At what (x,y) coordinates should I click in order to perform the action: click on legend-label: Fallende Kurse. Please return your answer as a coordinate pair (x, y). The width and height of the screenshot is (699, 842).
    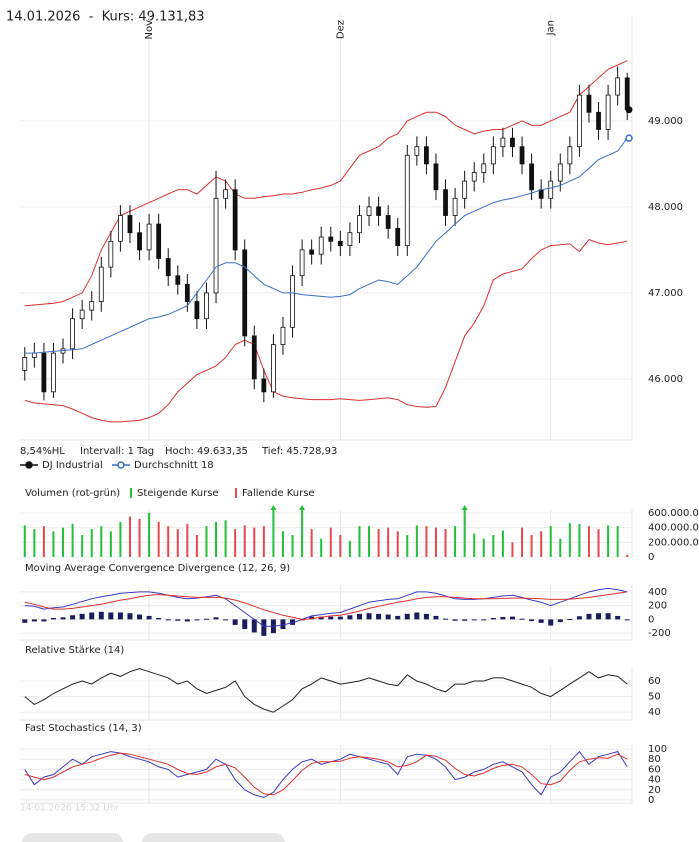
    Looking at the image, I should click on (278, 493).